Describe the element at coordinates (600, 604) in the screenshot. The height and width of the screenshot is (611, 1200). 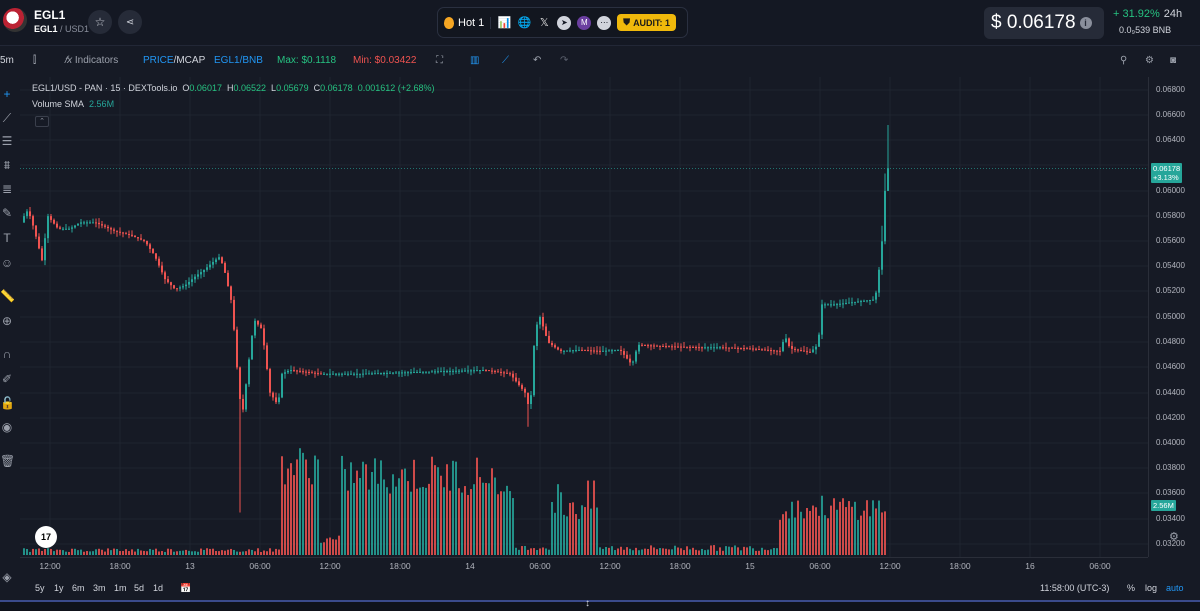
I see `resize-handle: ↕` at that location.